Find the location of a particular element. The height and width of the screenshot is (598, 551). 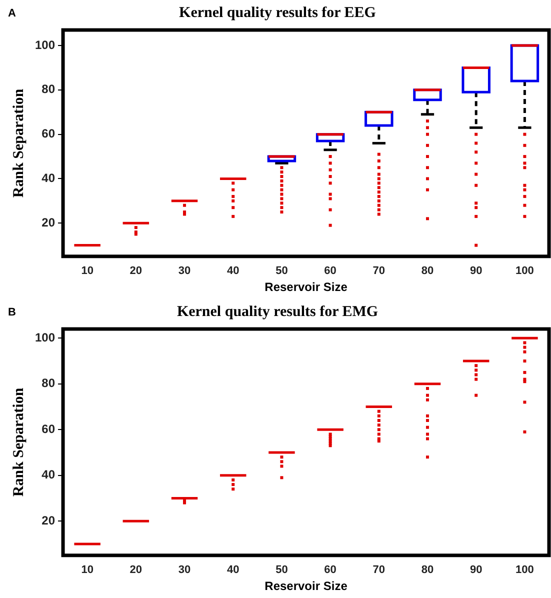

text: A is located at coordinates (12, 14).